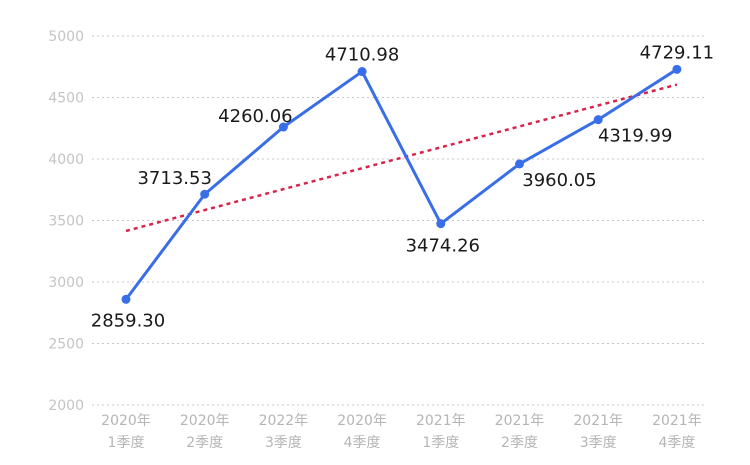 The image size is (750, 465). I want to click on y-tick-label: 2000, so click(66, 406).